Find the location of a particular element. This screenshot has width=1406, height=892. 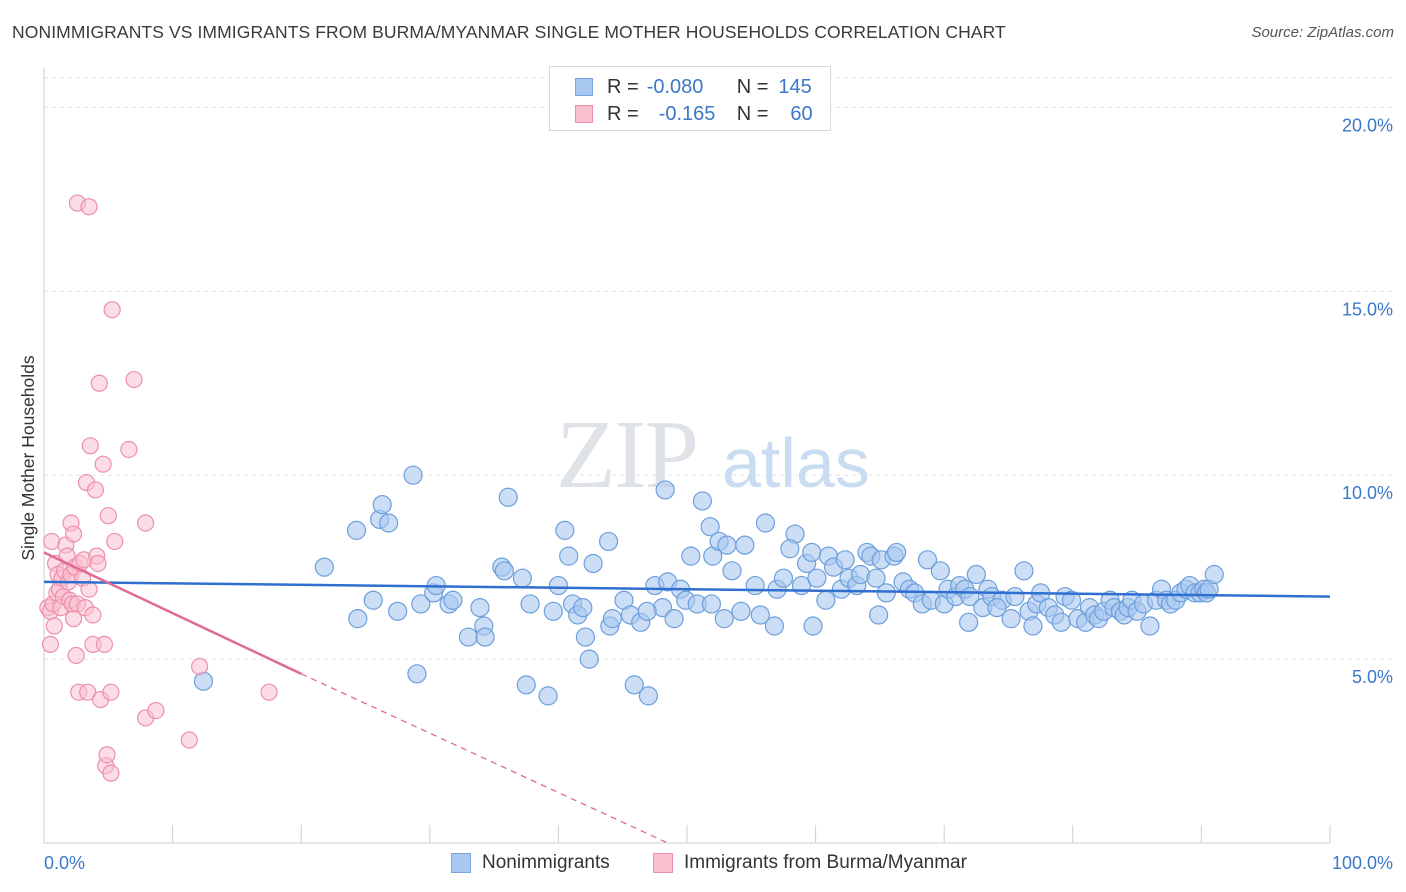

legend-label: Nonimmigrants is located at coordinates (546, 862).